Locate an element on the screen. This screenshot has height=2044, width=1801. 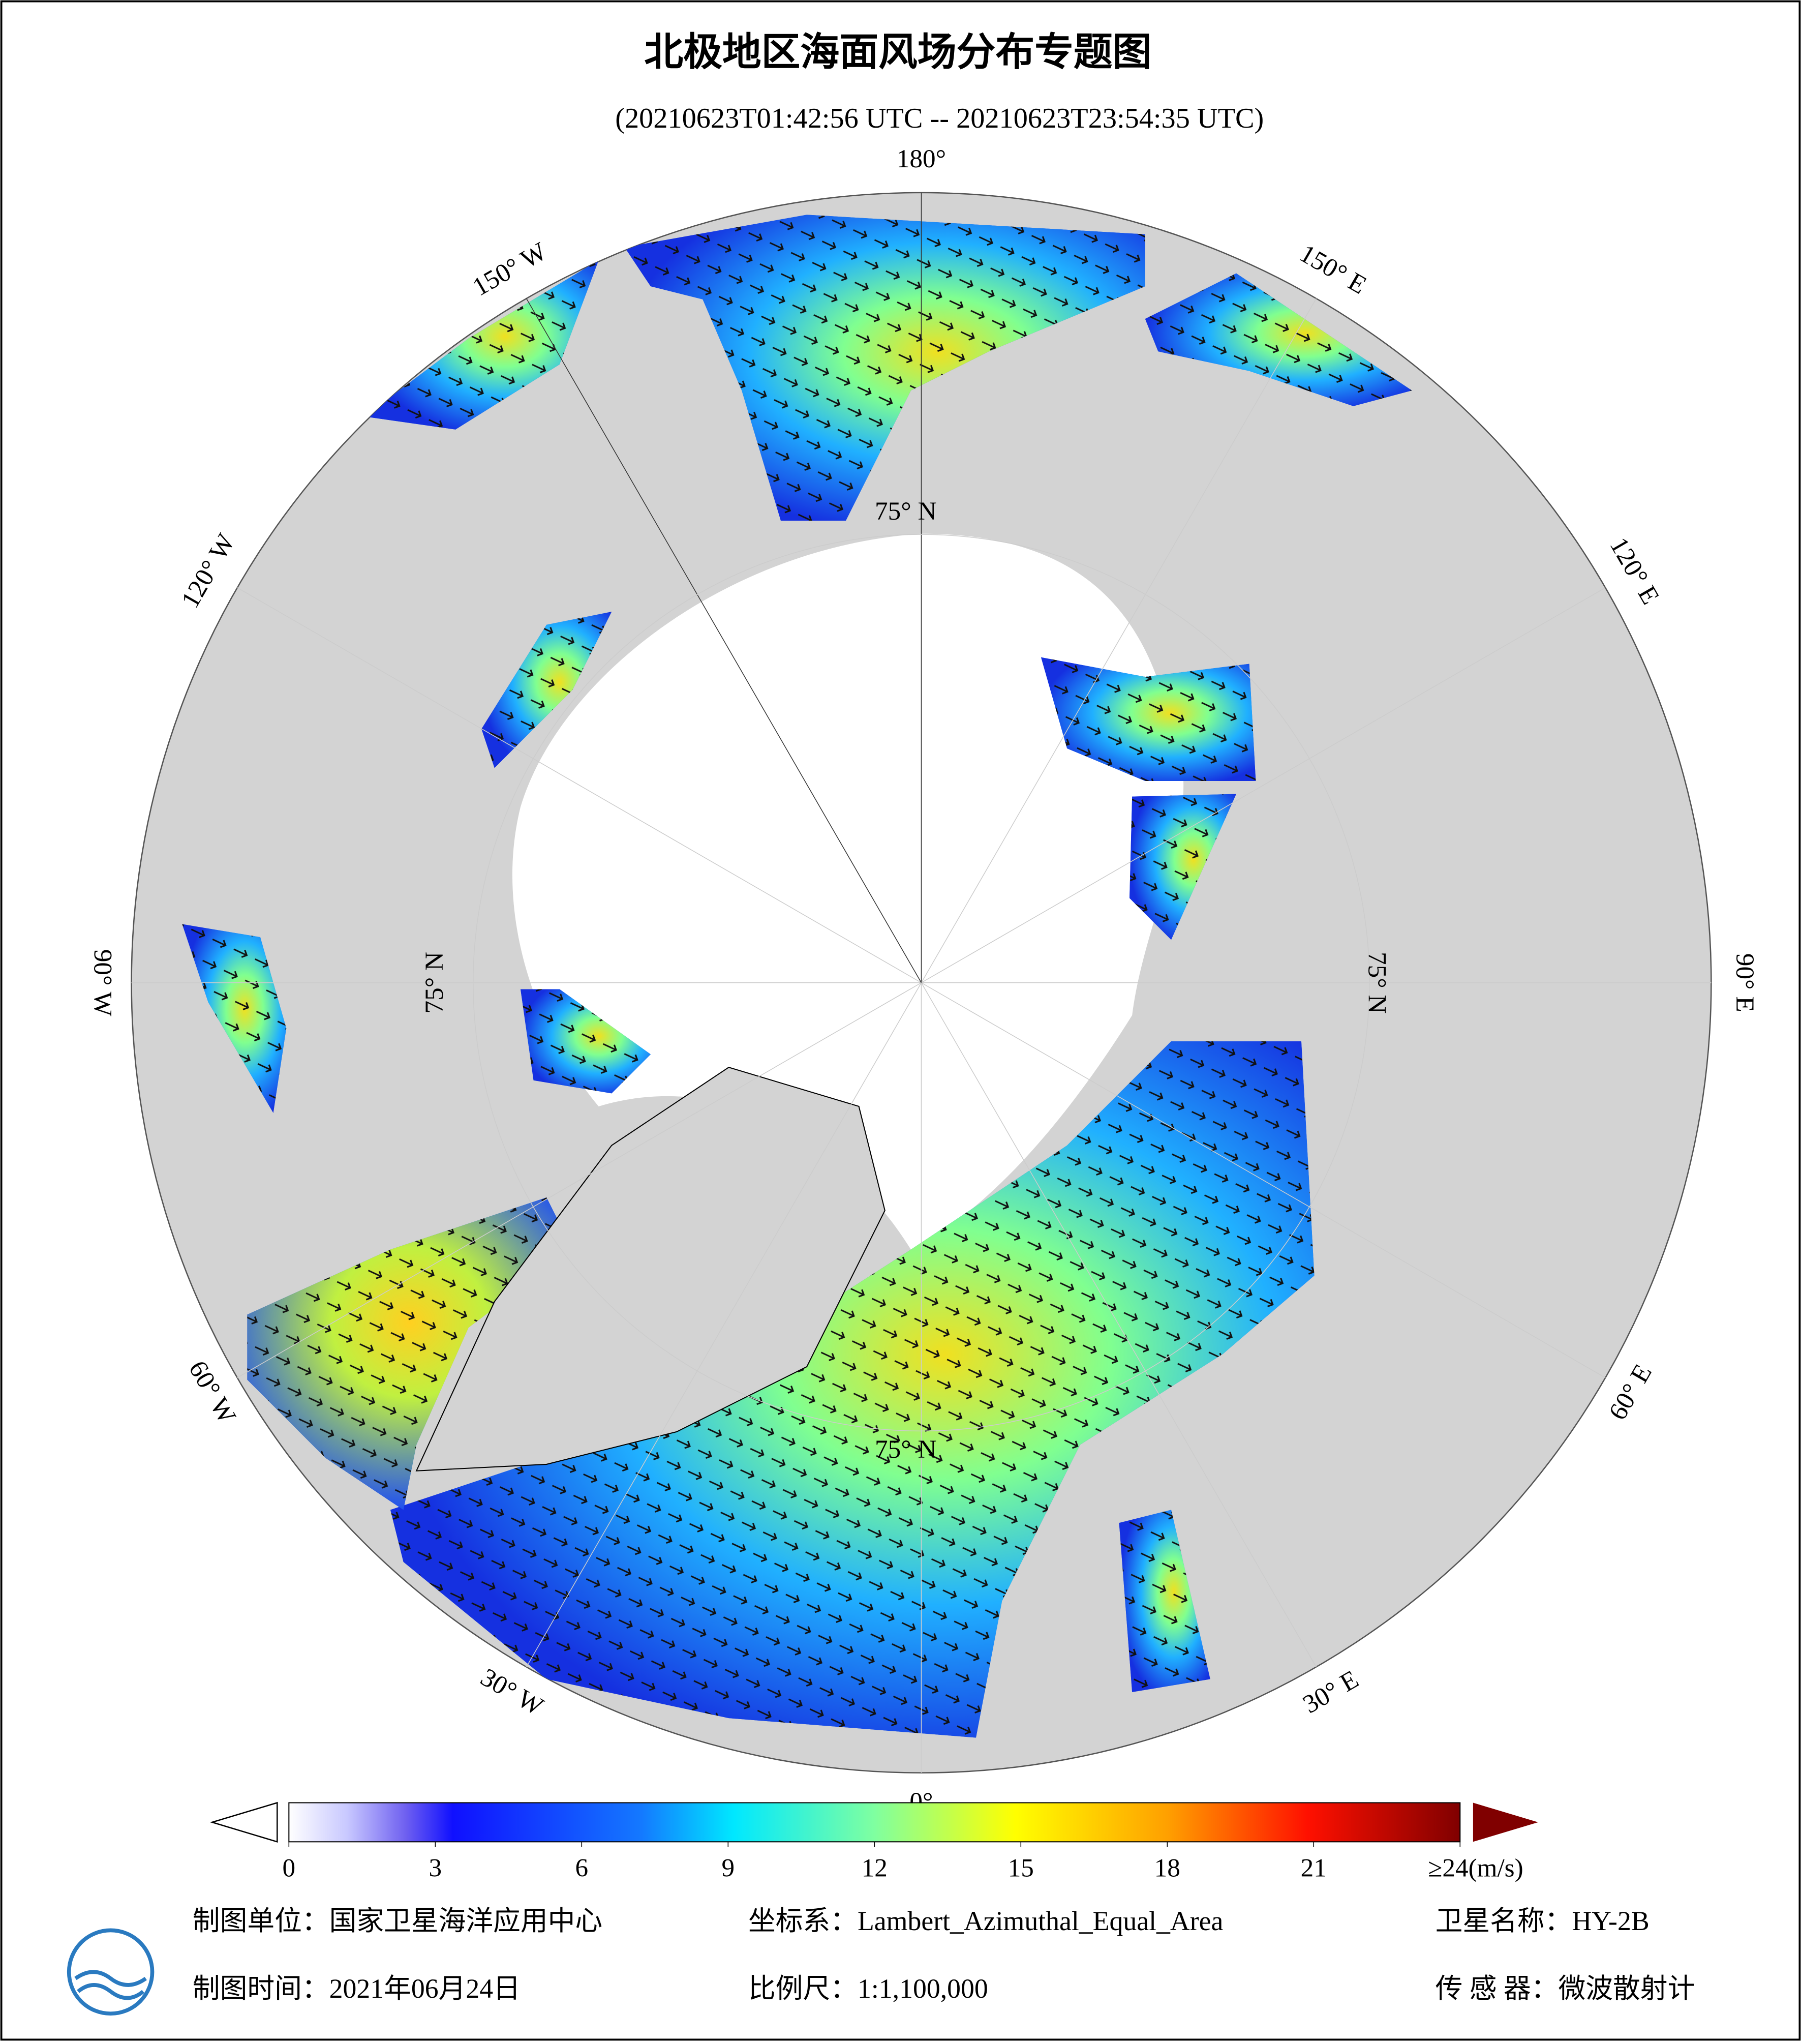
lon-label: 60° E is located at coordinates (1631, 1392).